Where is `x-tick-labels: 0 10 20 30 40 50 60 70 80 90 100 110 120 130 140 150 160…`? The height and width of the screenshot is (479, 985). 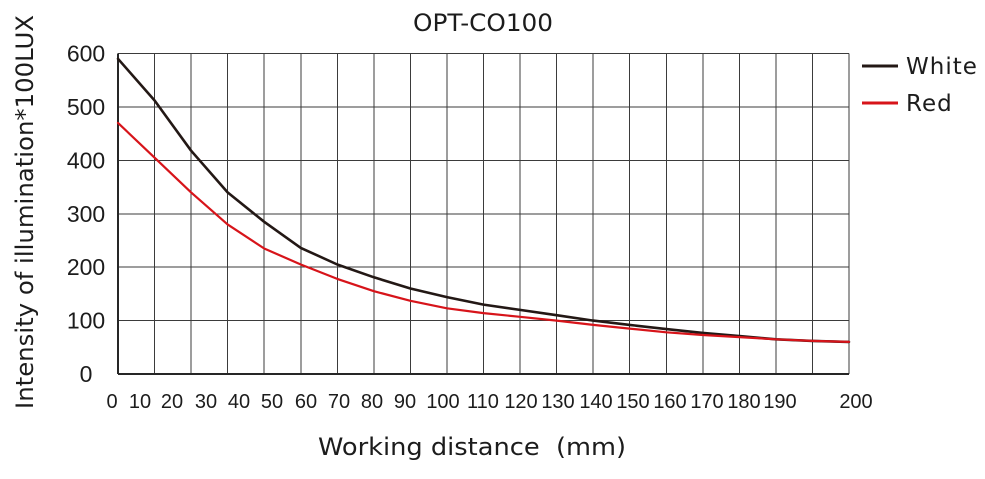 x-tick-labels: 0 10 20 30 40 50 60 70 80 90 100 110 120 130 140 150 160… is located at coordinates (489, 402).